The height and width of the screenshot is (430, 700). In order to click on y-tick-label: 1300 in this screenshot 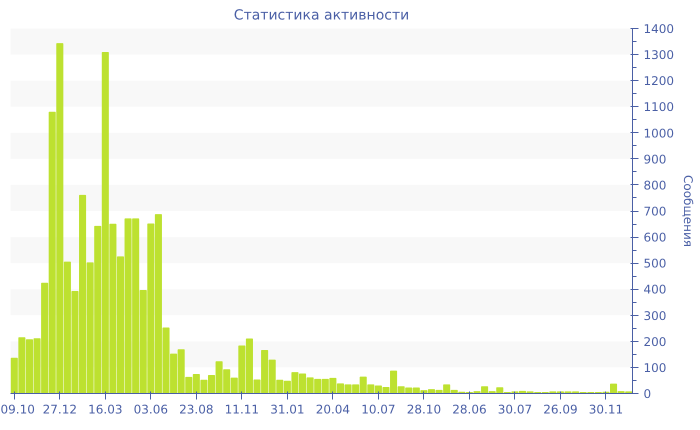, I will do `click(659, 55)`.